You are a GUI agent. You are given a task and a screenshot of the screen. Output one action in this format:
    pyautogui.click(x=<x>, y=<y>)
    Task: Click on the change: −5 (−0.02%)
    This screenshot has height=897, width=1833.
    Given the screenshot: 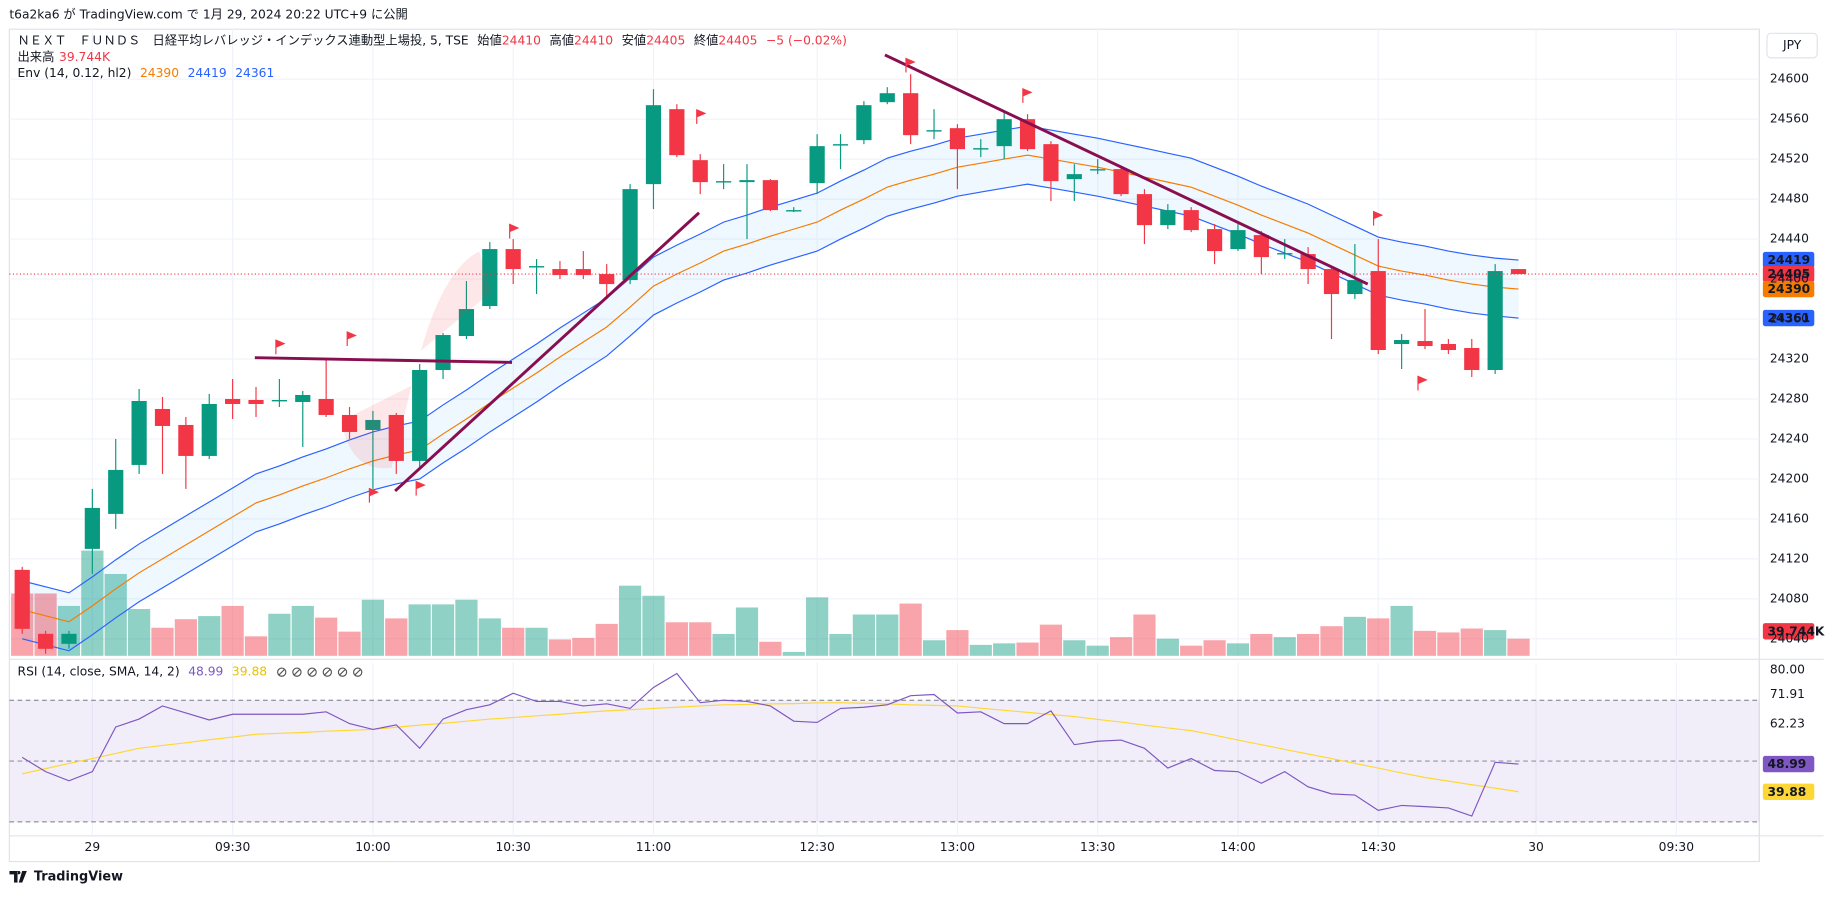 What is the action you would take?
    pyautogui.click(x=806, y=40)
    